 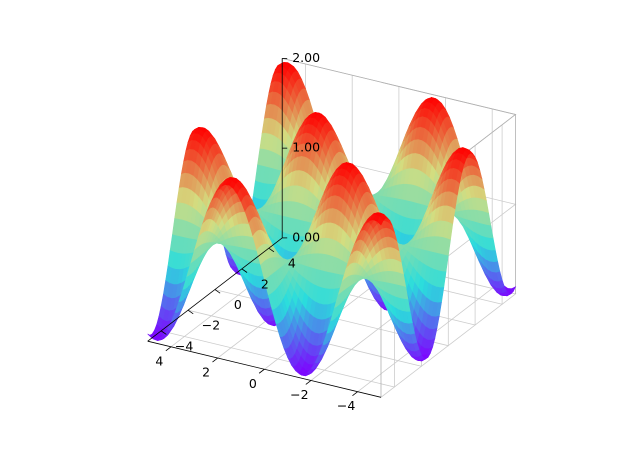 What do you see at coordinates (306, 57) in the screenshot?
I see `z-tick-label: 2.00` at bounding box center [306, 57].